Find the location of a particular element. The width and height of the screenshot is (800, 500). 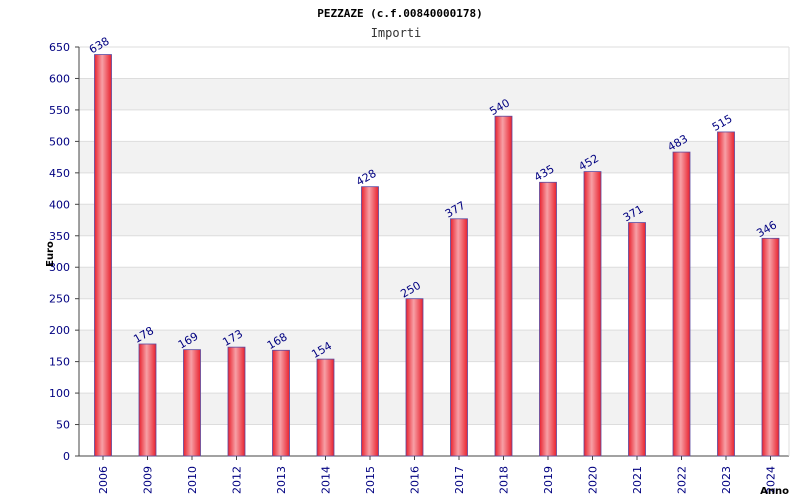

y-tick-label: 50 is located at coordinates (63, 425).